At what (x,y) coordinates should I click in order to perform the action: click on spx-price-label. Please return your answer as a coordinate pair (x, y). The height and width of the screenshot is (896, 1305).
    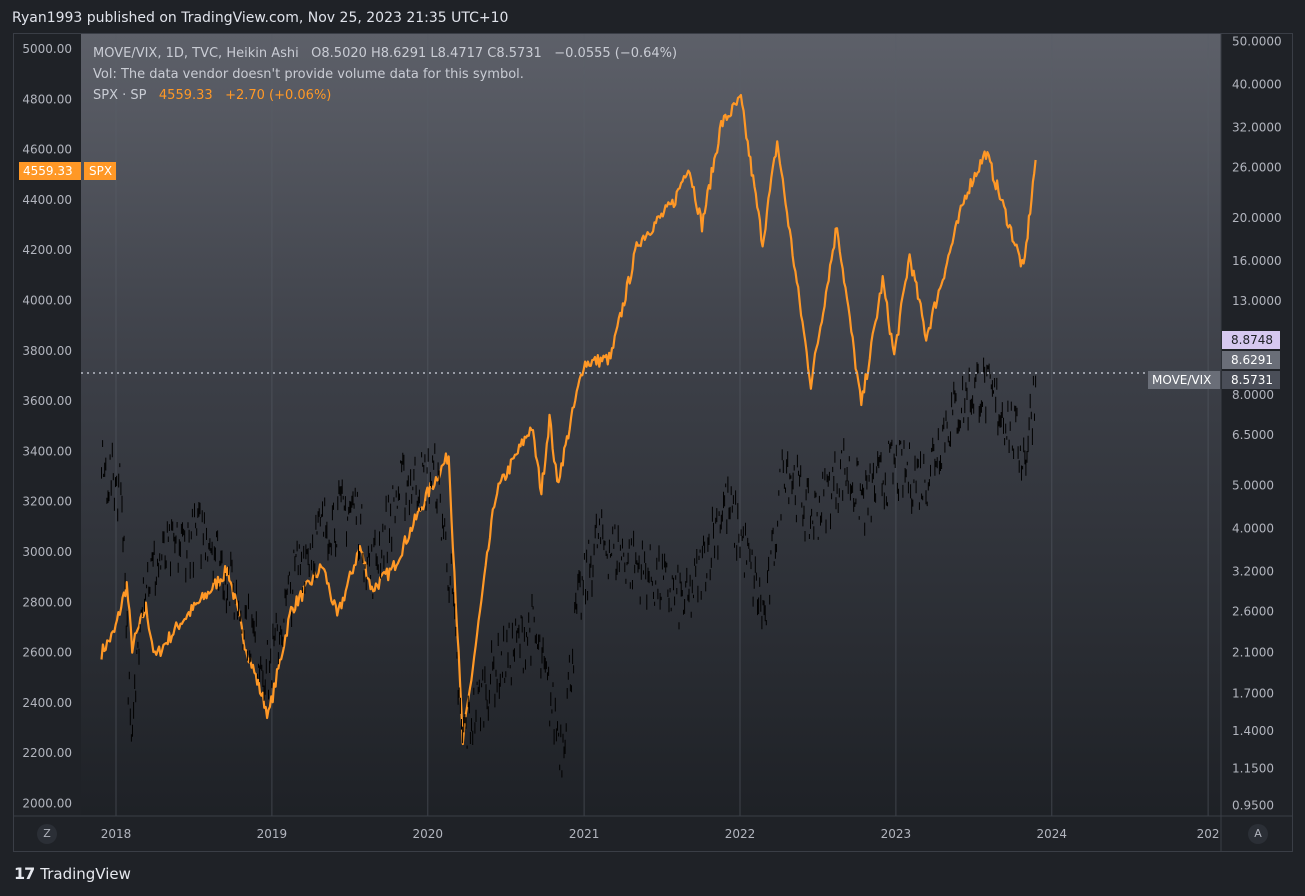
    Looking at the image, I should click on (50, 171).